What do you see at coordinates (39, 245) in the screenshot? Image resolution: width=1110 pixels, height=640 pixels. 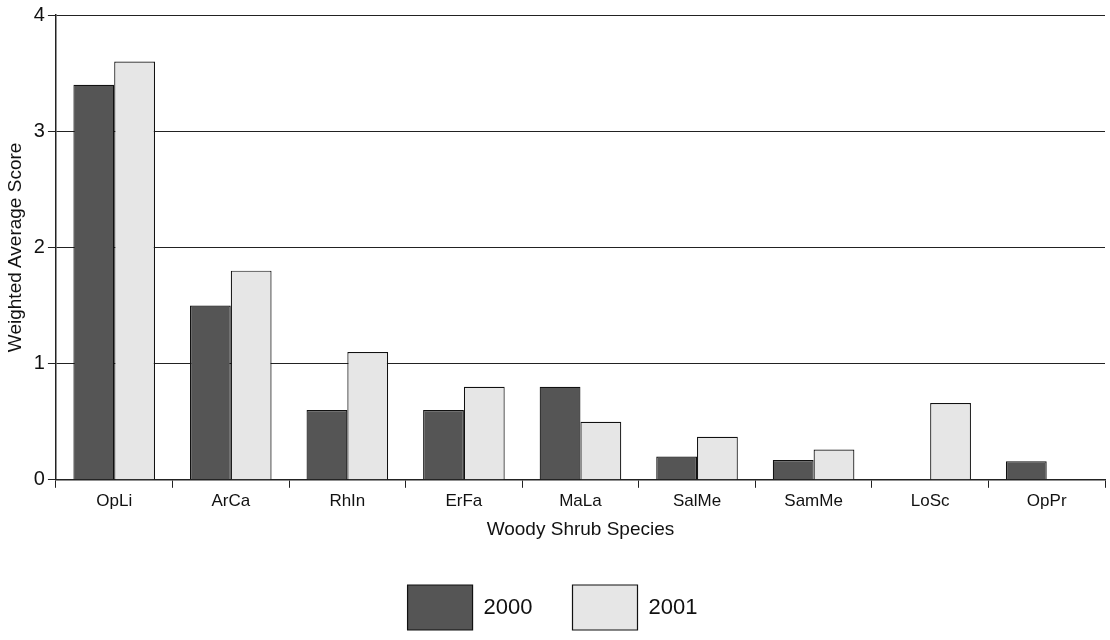 I see `y-tick-label: 2` at bounding box center [39, 245].